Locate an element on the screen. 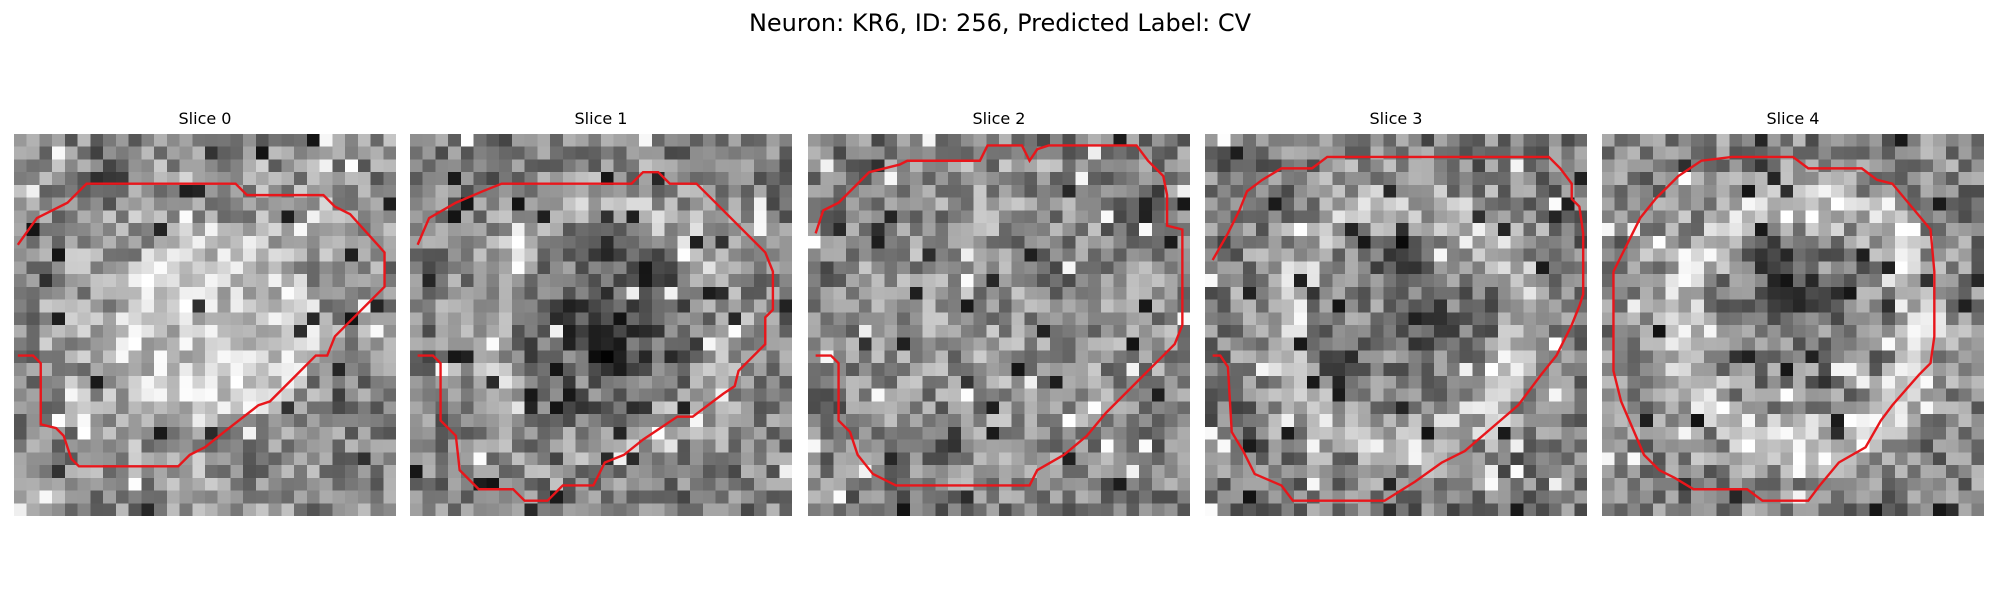  slice-title: Slice 1 is located at coordinates (601, 118).